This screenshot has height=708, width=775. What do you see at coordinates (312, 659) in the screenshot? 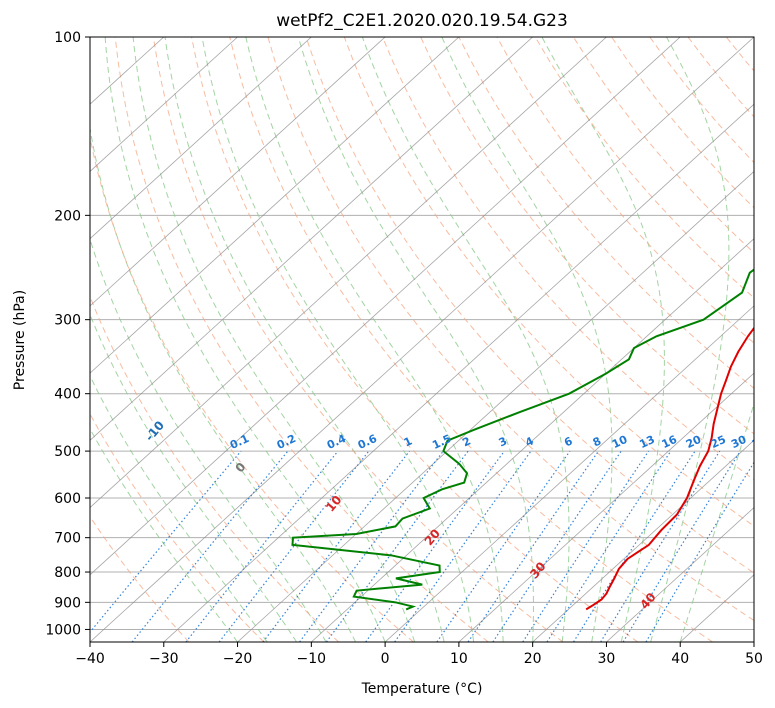
I see `x-tick-label: −10` at bounding box center [312, 659].